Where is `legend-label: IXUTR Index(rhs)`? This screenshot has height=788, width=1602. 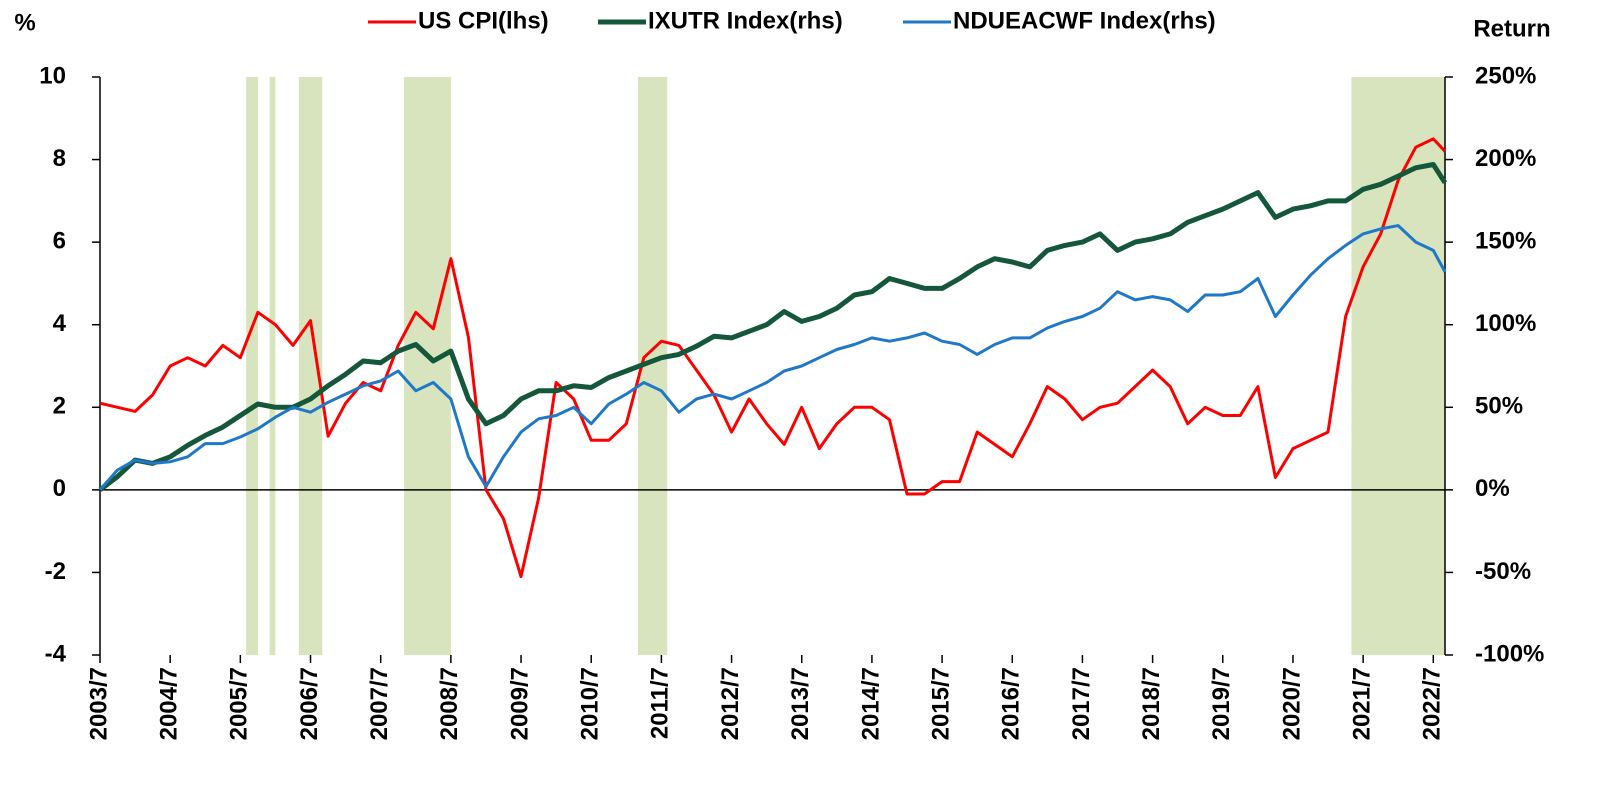 legend-label: IXUTR Index(rhs) is located at coordinates (745, 20).